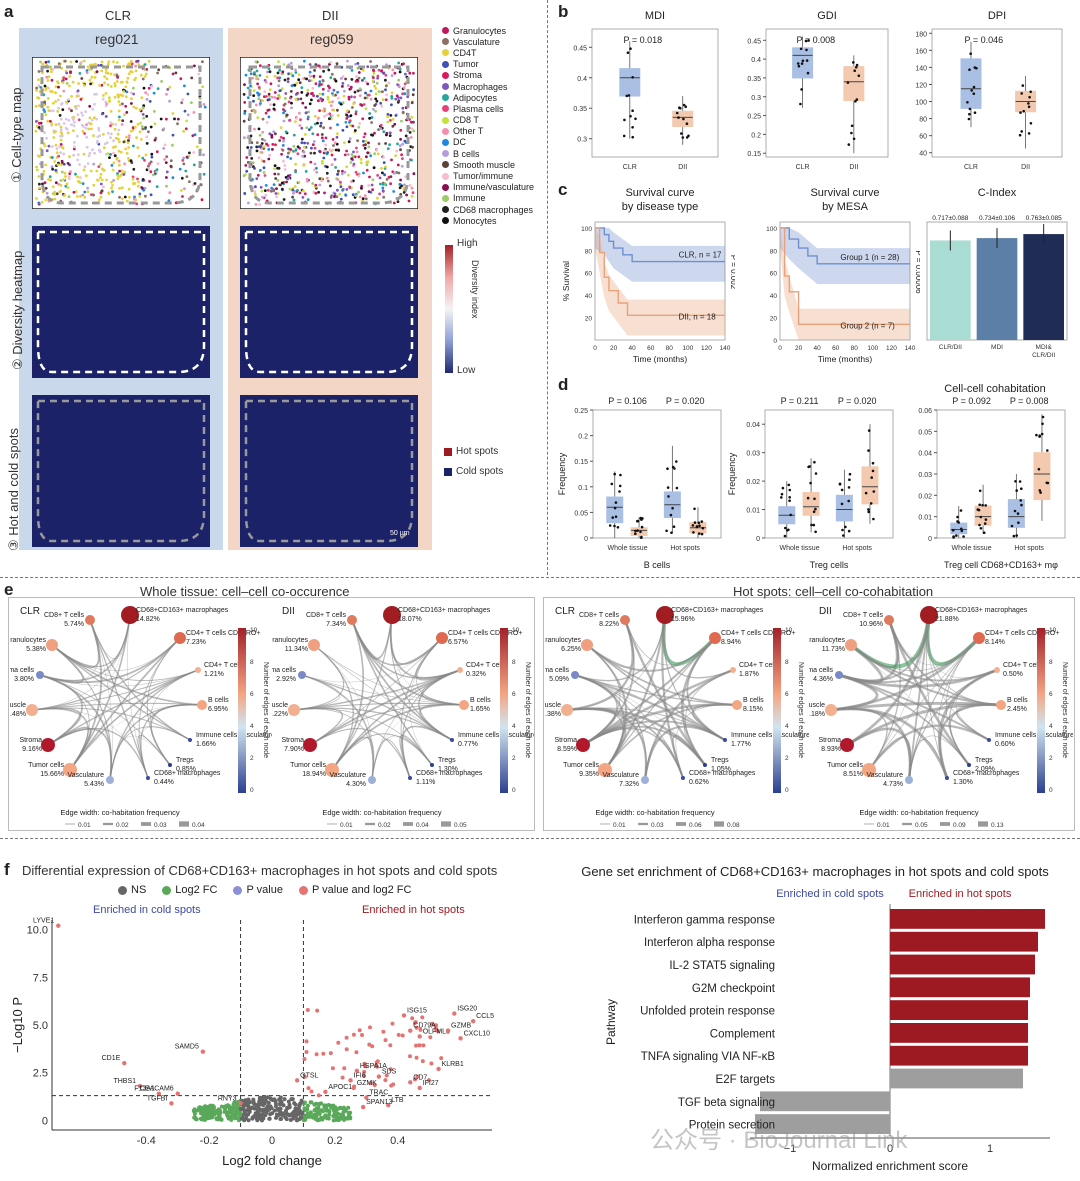 The height and width of the screenshot is (1181, 1080). What do you see at coordinates (465, 52) in the screenshot?
I see `legend-label: CD4T` at bounding box center [465, 52].